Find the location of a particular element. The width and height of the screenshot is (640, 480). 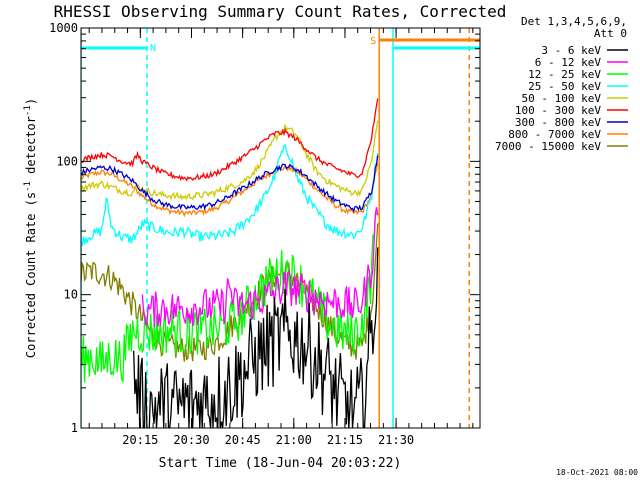

legend-label-8: 7000 - 15000 keV is located at coordinates (548, 146).